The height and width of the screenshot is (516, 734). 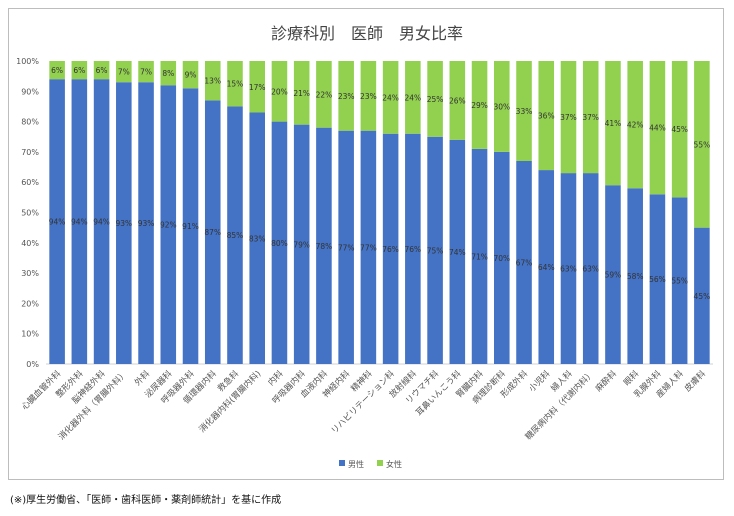 I want to click on data-label-male: 83%, so click(x=257, y=238).